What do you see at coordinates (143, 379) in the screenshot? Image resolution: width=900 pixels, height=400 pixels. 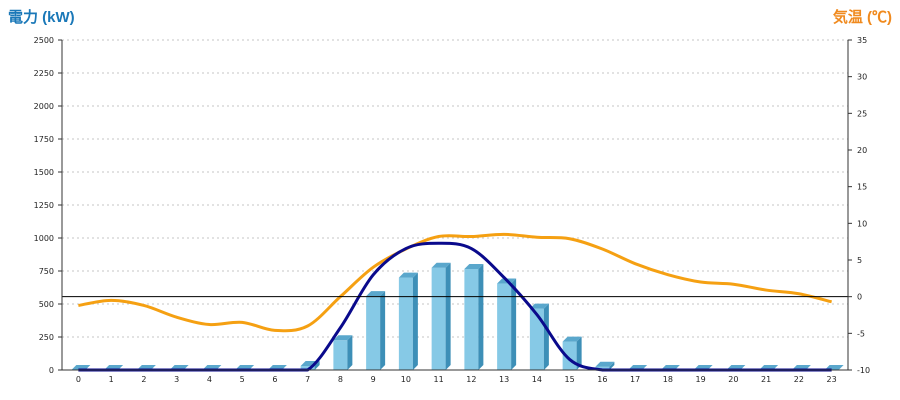 I see `x-tick-label: 2` at bounding box center [143, 379].